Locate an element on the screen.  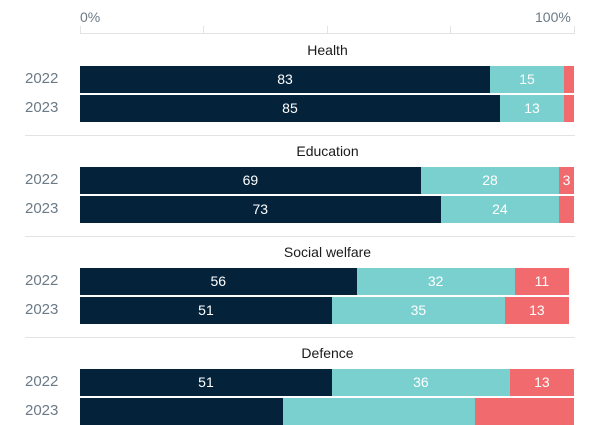
data-label: 11 is located at coordinates (542, 281).